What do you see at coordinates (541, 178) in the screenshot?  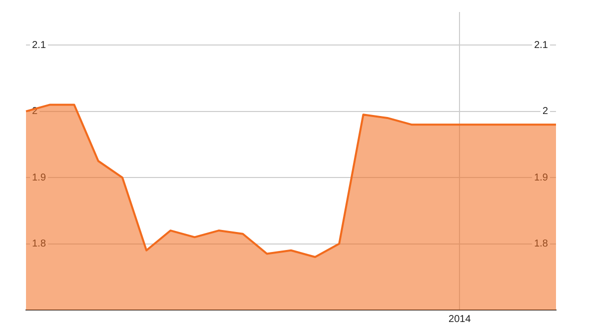 I see `y2-tick-label: 1.9` at bounding box center [541, 178].